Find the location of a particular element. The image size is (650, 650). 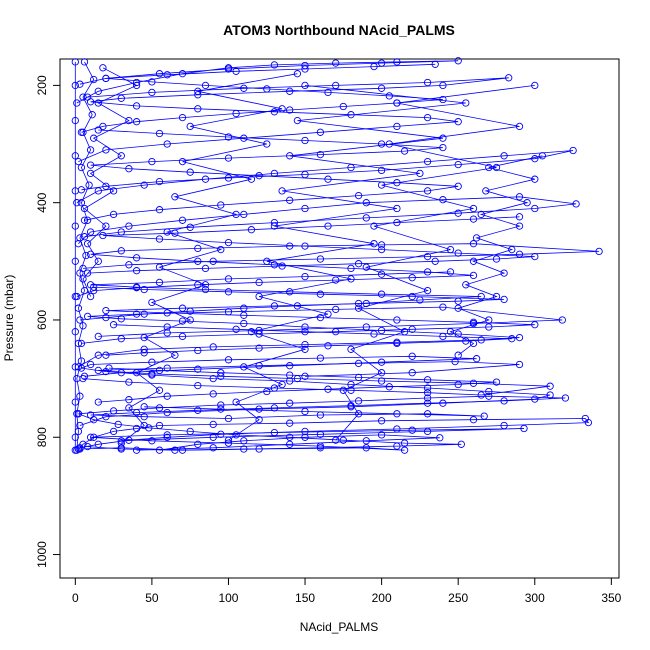

chart-title: ATOM3 Northbound NAcid_PALMS is located at coordinates (339, 30).